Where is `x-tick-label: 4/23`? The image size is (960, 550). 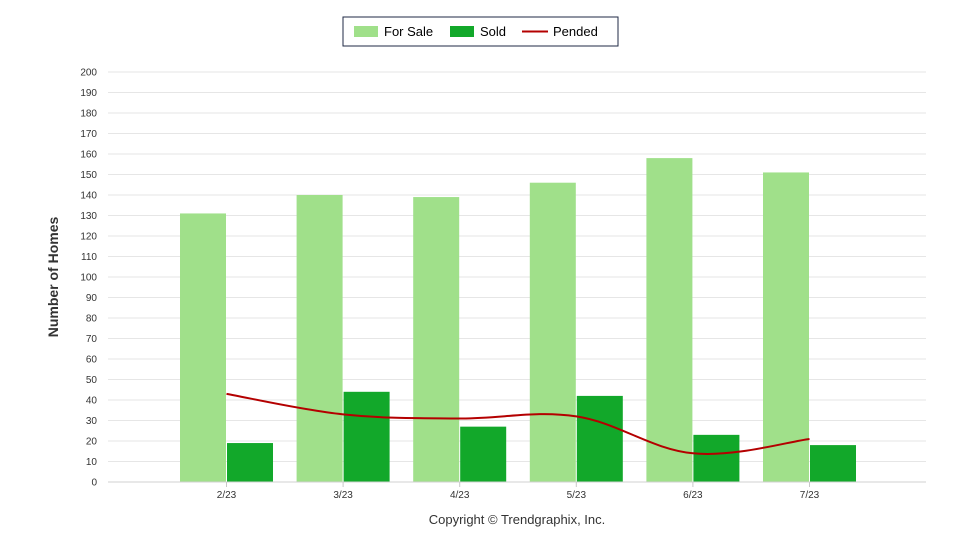
x-tick-label: 4/23 is located at coordinates (460, 495).